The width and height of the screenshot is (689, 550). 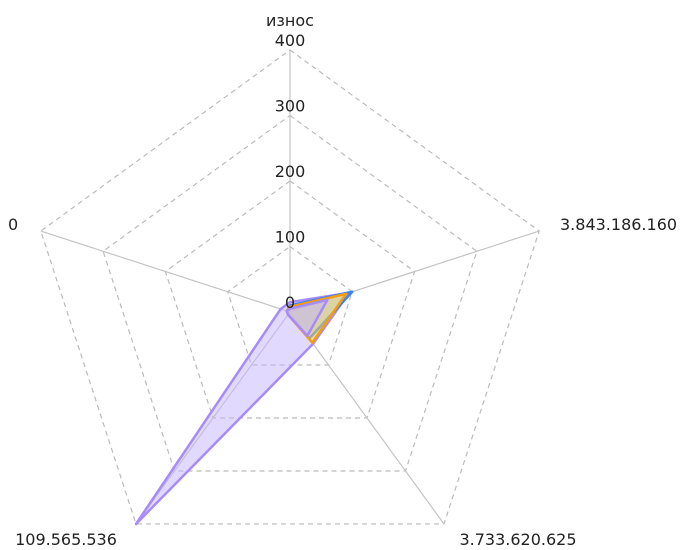 What do you see at coordinates (307, 318) in the screenshot?
I see `series-polygon` at bounding box center [307, 318].